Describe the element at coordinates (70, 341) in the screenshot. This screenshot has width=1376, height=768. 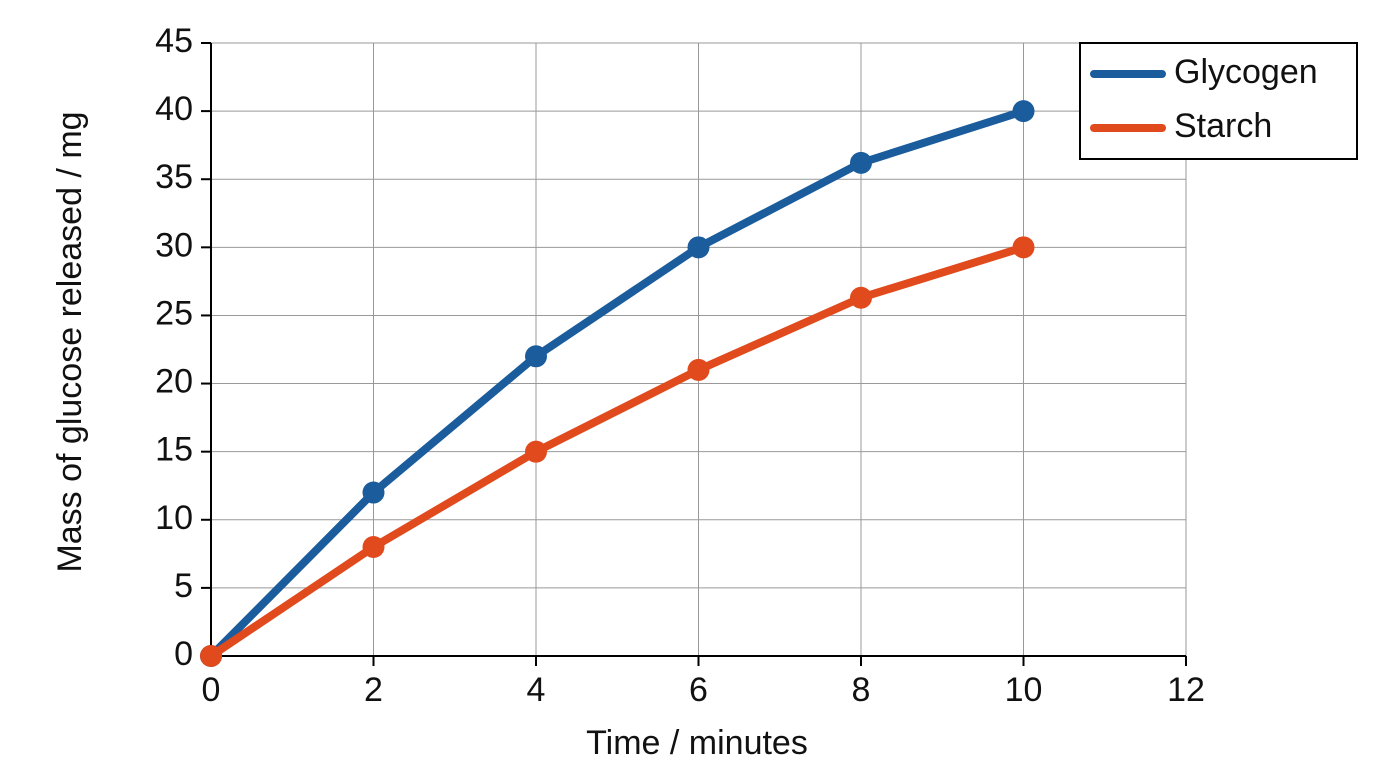
I see `y-axis-label: Mass of glucose released / mg` at that location.